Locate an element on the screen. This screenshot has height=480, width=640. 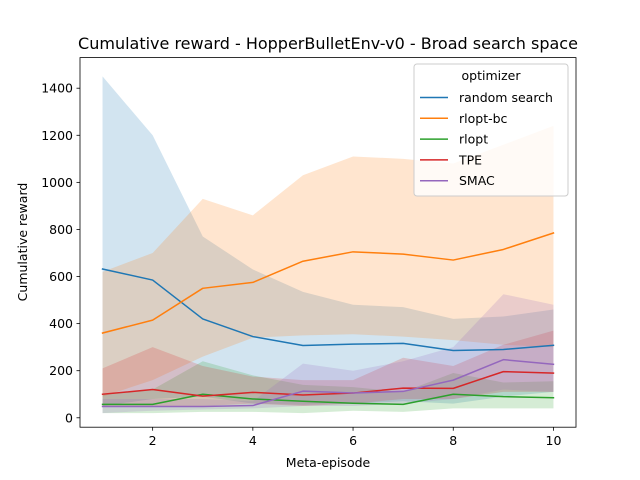
line-rlopt is located at coordinates (328, 399).